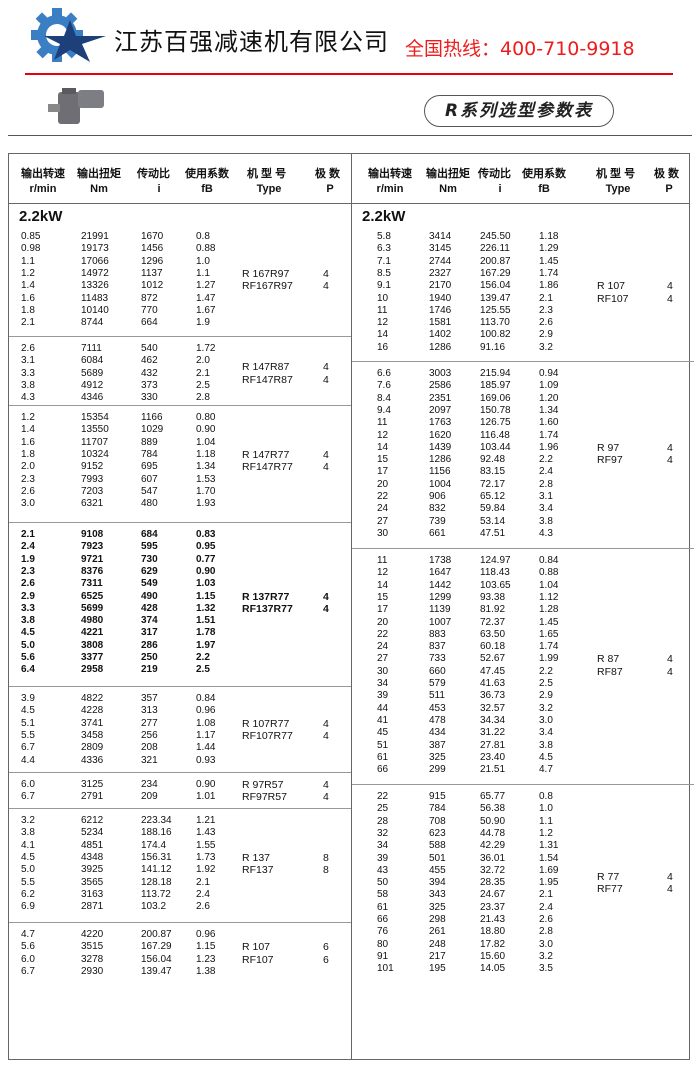  I want to click on table-row: 2.3 7993 607 1.53, so click(179, 480).